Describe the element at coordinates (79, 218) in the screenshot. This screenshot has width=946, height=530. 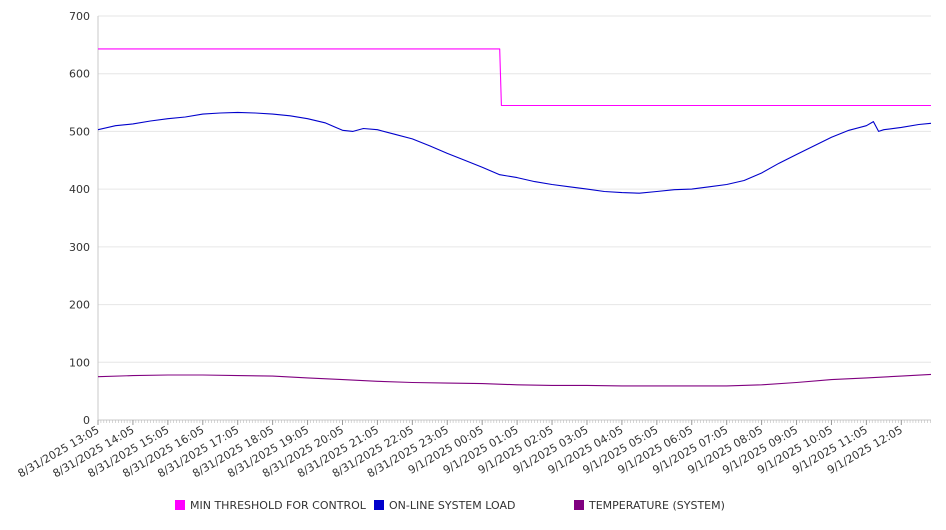
I see `y-axis-ticks: 0 100 200 300 400 500 600 700` at that location.